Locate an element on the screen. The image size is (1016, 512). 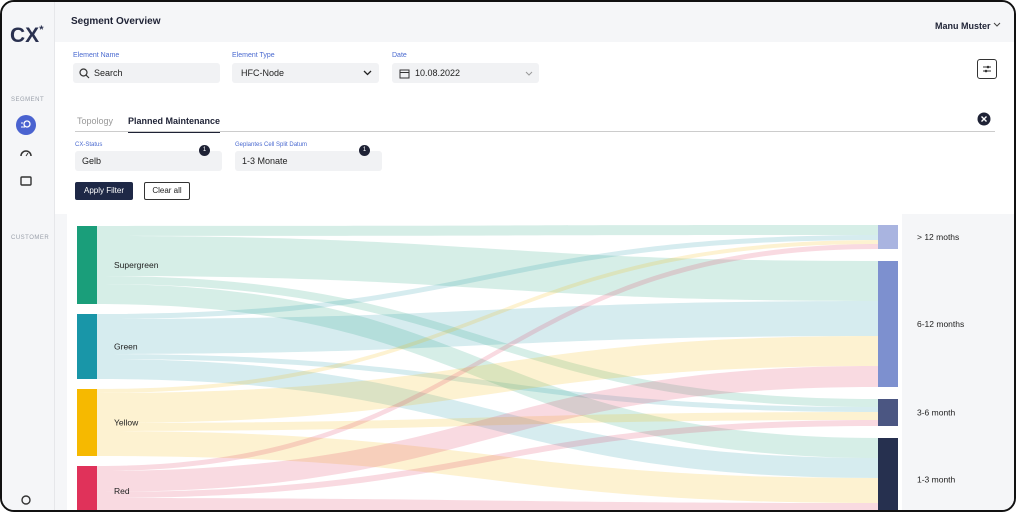
filter-chip: 1-3 Monate is located at coordinates (308, 161).